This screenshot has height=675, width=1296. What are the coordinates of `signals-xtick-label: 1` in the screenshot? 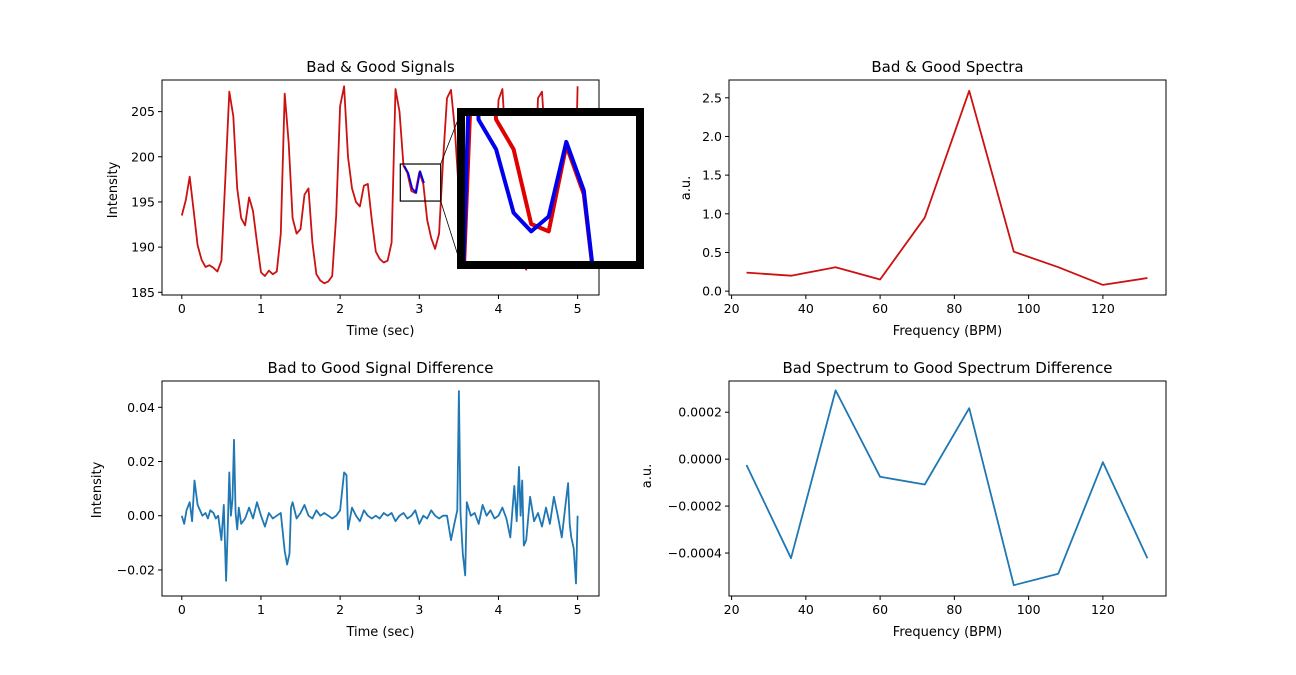 It's located at (261, 308).